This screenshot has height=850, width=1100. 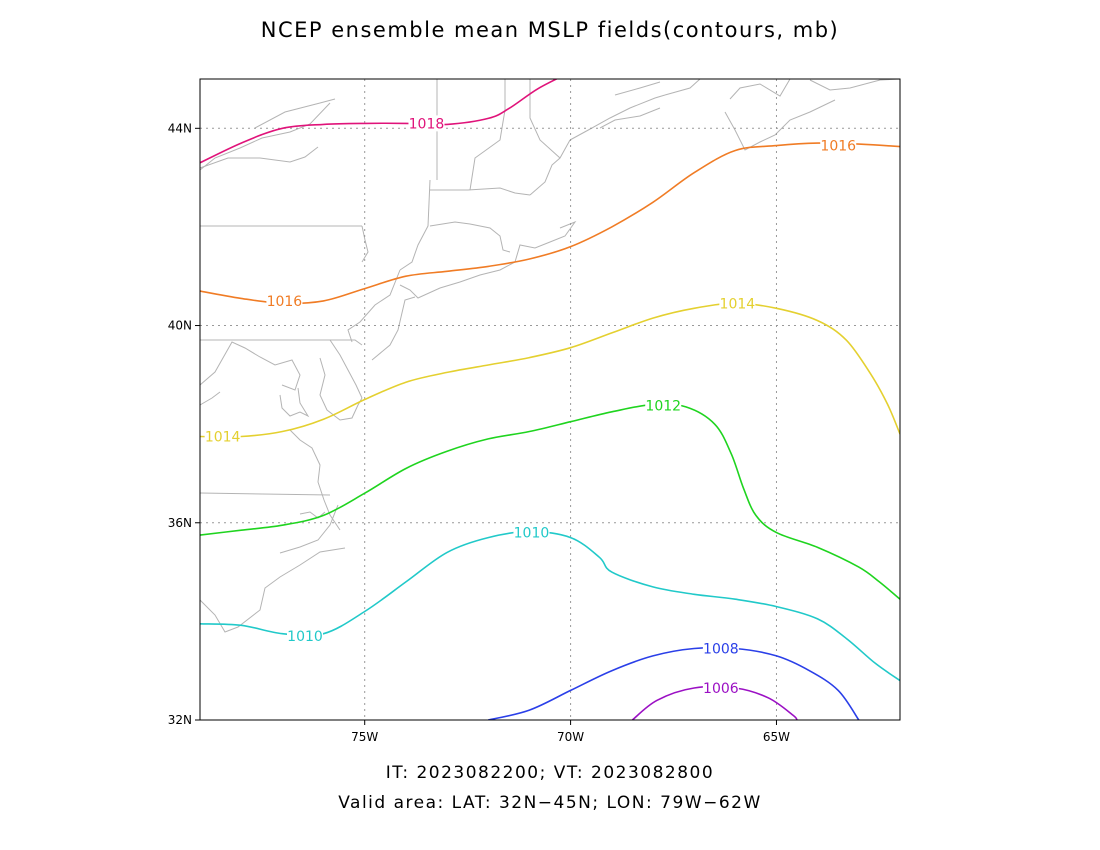 What do you see at coordinates (364, 737) in the screenshot?
I see `lon-tick-label: 75W` at bounding box center [364, 737].